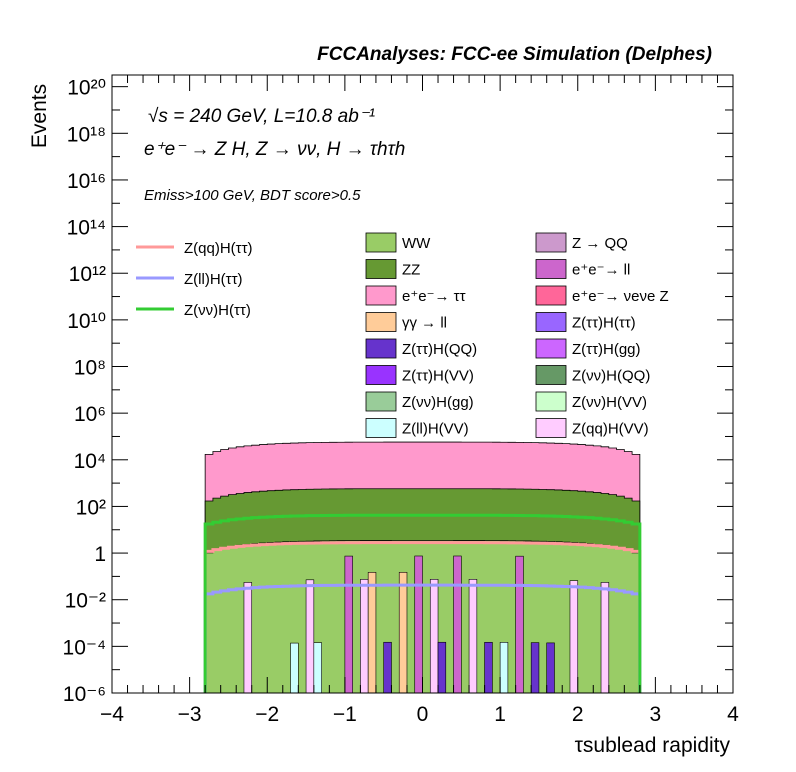 The image size is (796, 772). I want to click on x-tick-label: 4, so click(733, 714).